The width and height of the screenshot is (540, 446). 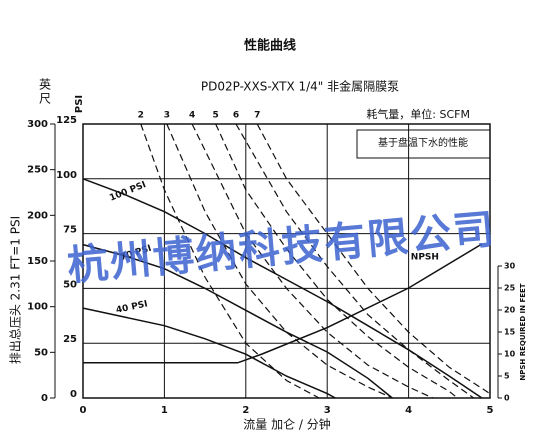 I want to click on y2-tick-label: 0, so click(x=507, y=398).